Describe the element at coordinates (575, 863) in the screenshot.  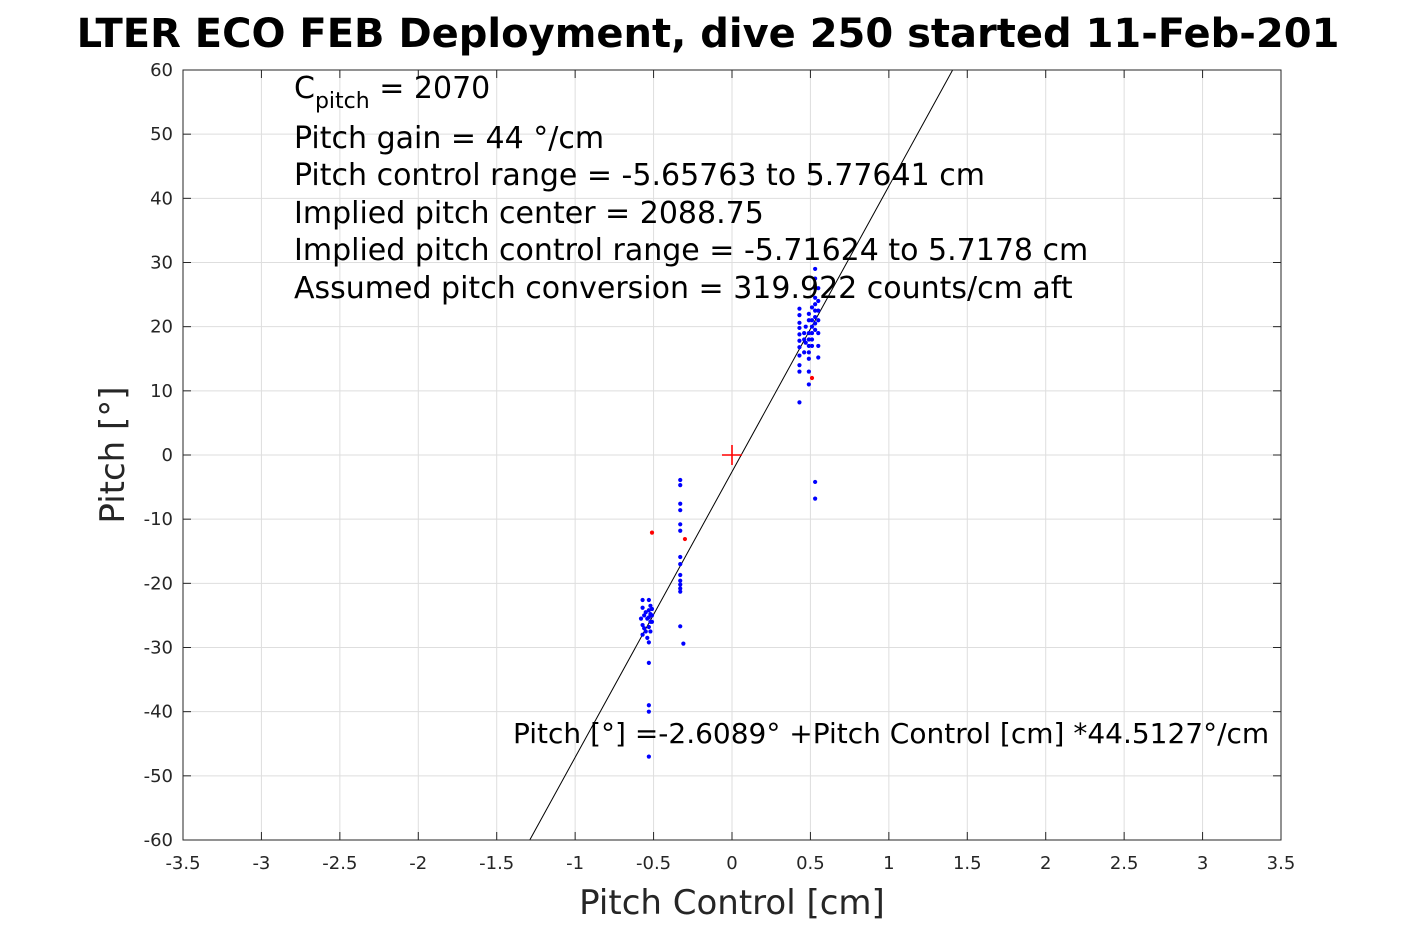
I see `x-tick-label: -1` at that location.